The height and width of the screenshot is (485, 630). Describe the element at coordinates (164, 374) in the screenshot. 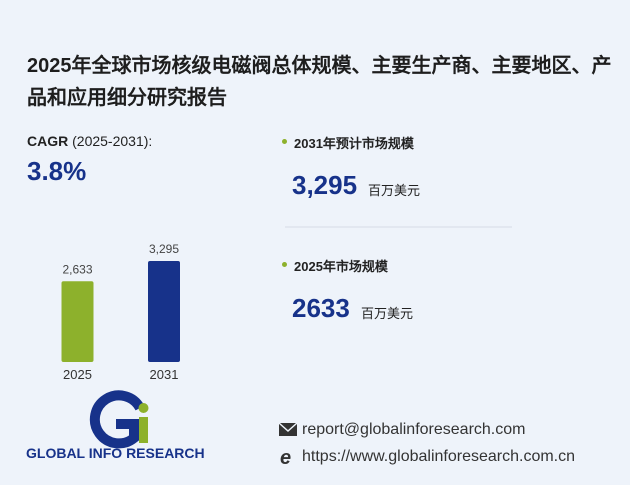

I see `x-tick-label: 2031` at that location.